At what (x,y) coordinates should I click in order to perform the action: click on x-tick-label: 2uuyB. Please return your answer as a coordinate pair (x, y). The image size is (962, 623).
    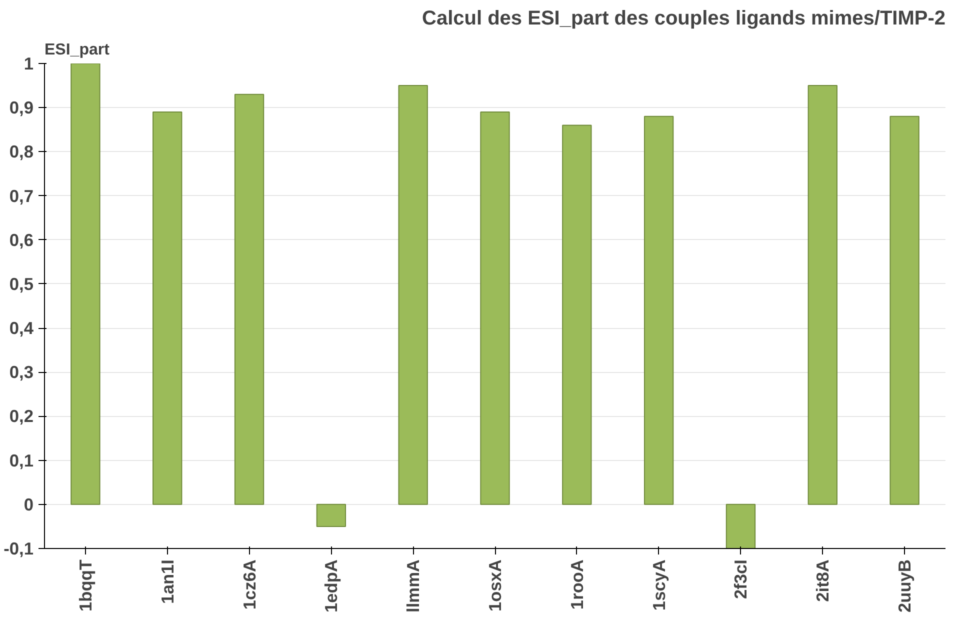
    Looking at the image, I should click on (904, 585).